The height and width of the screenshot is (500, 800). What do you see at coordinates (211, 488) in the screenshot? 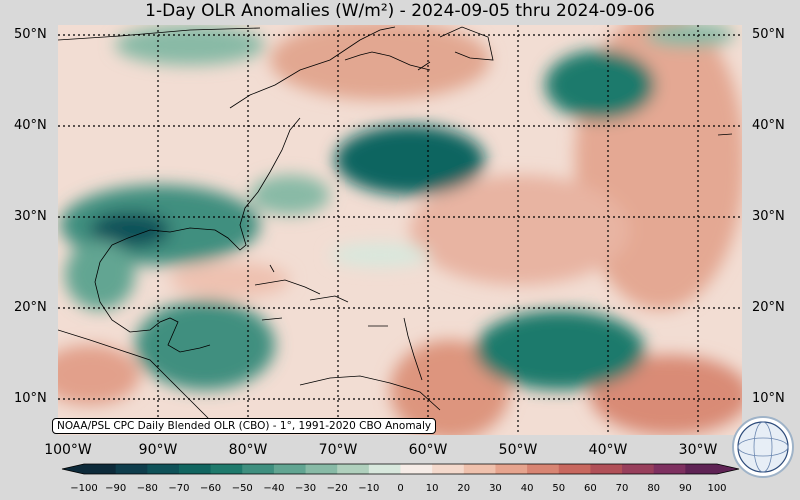
I see `colorbar-tick-label: −60` at bounding box center [211, 488].